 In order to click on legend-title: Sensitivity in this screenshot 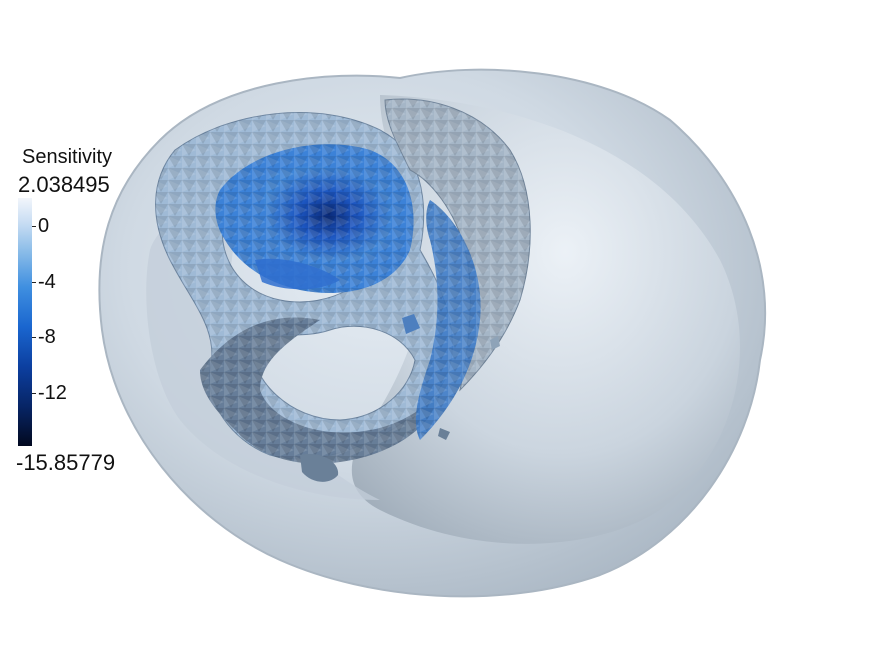, I will do `click(67, 157)`.